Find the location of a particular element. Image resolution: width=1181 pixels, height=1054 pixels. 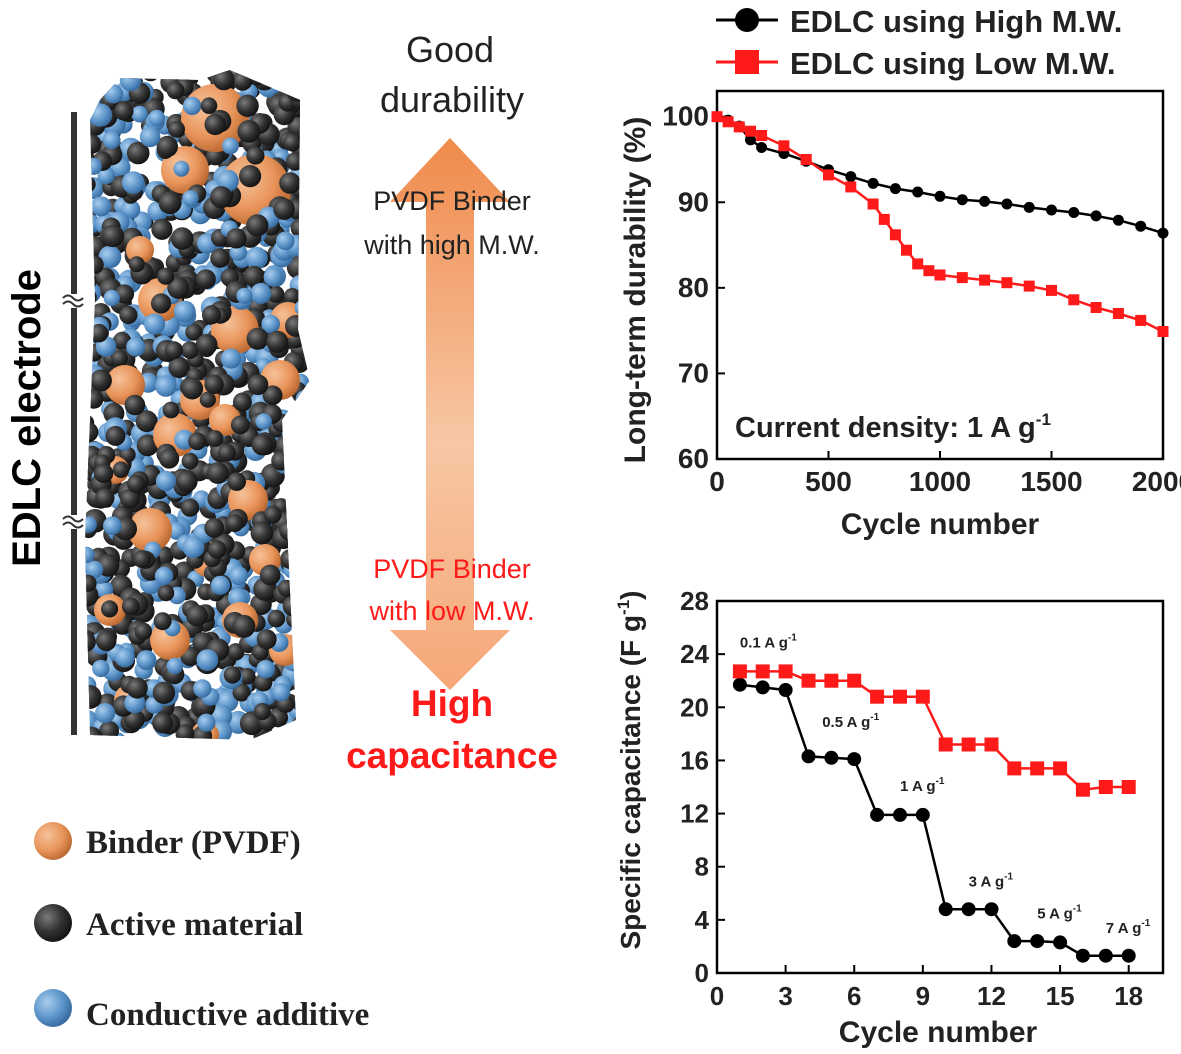

legend-active-label: Active material is located at coordinates (194, 925).